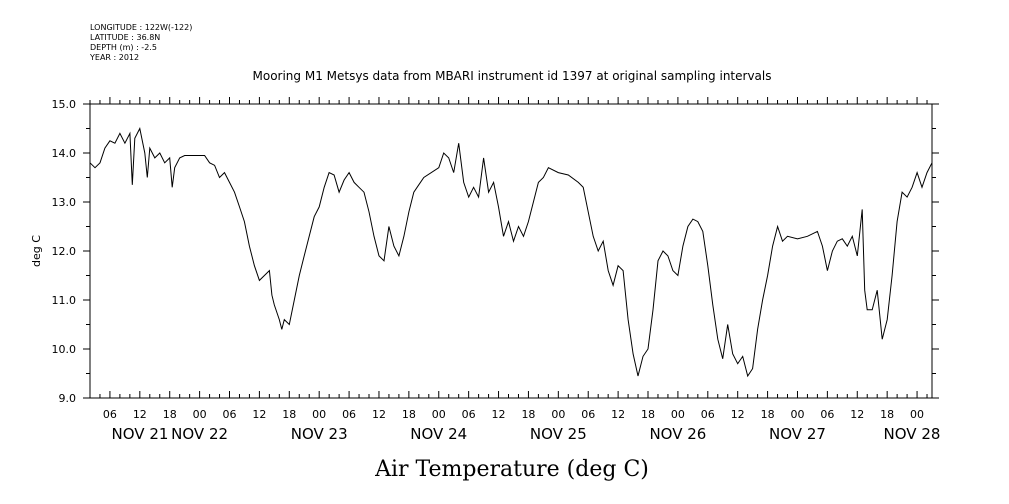 The image size is (1009, 504). I want to click on y-tick-label: 11.0, so click(64, 300).